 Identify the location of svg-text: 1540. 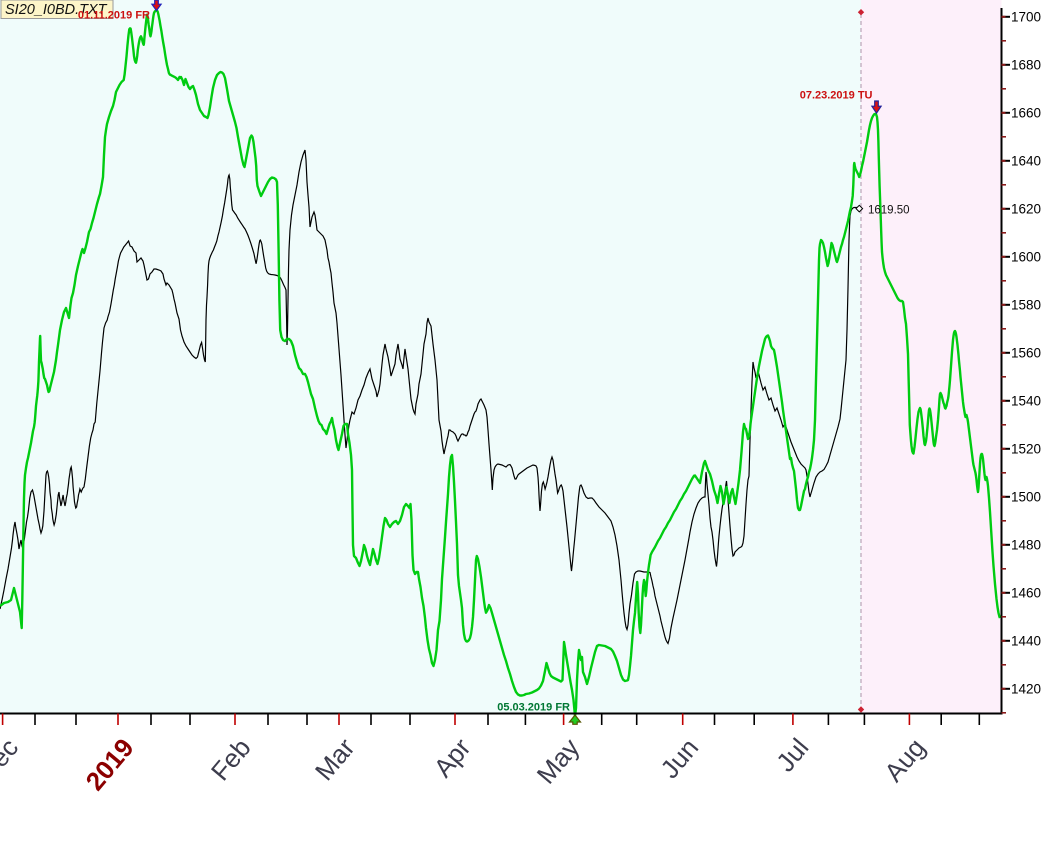
(1026, 400).